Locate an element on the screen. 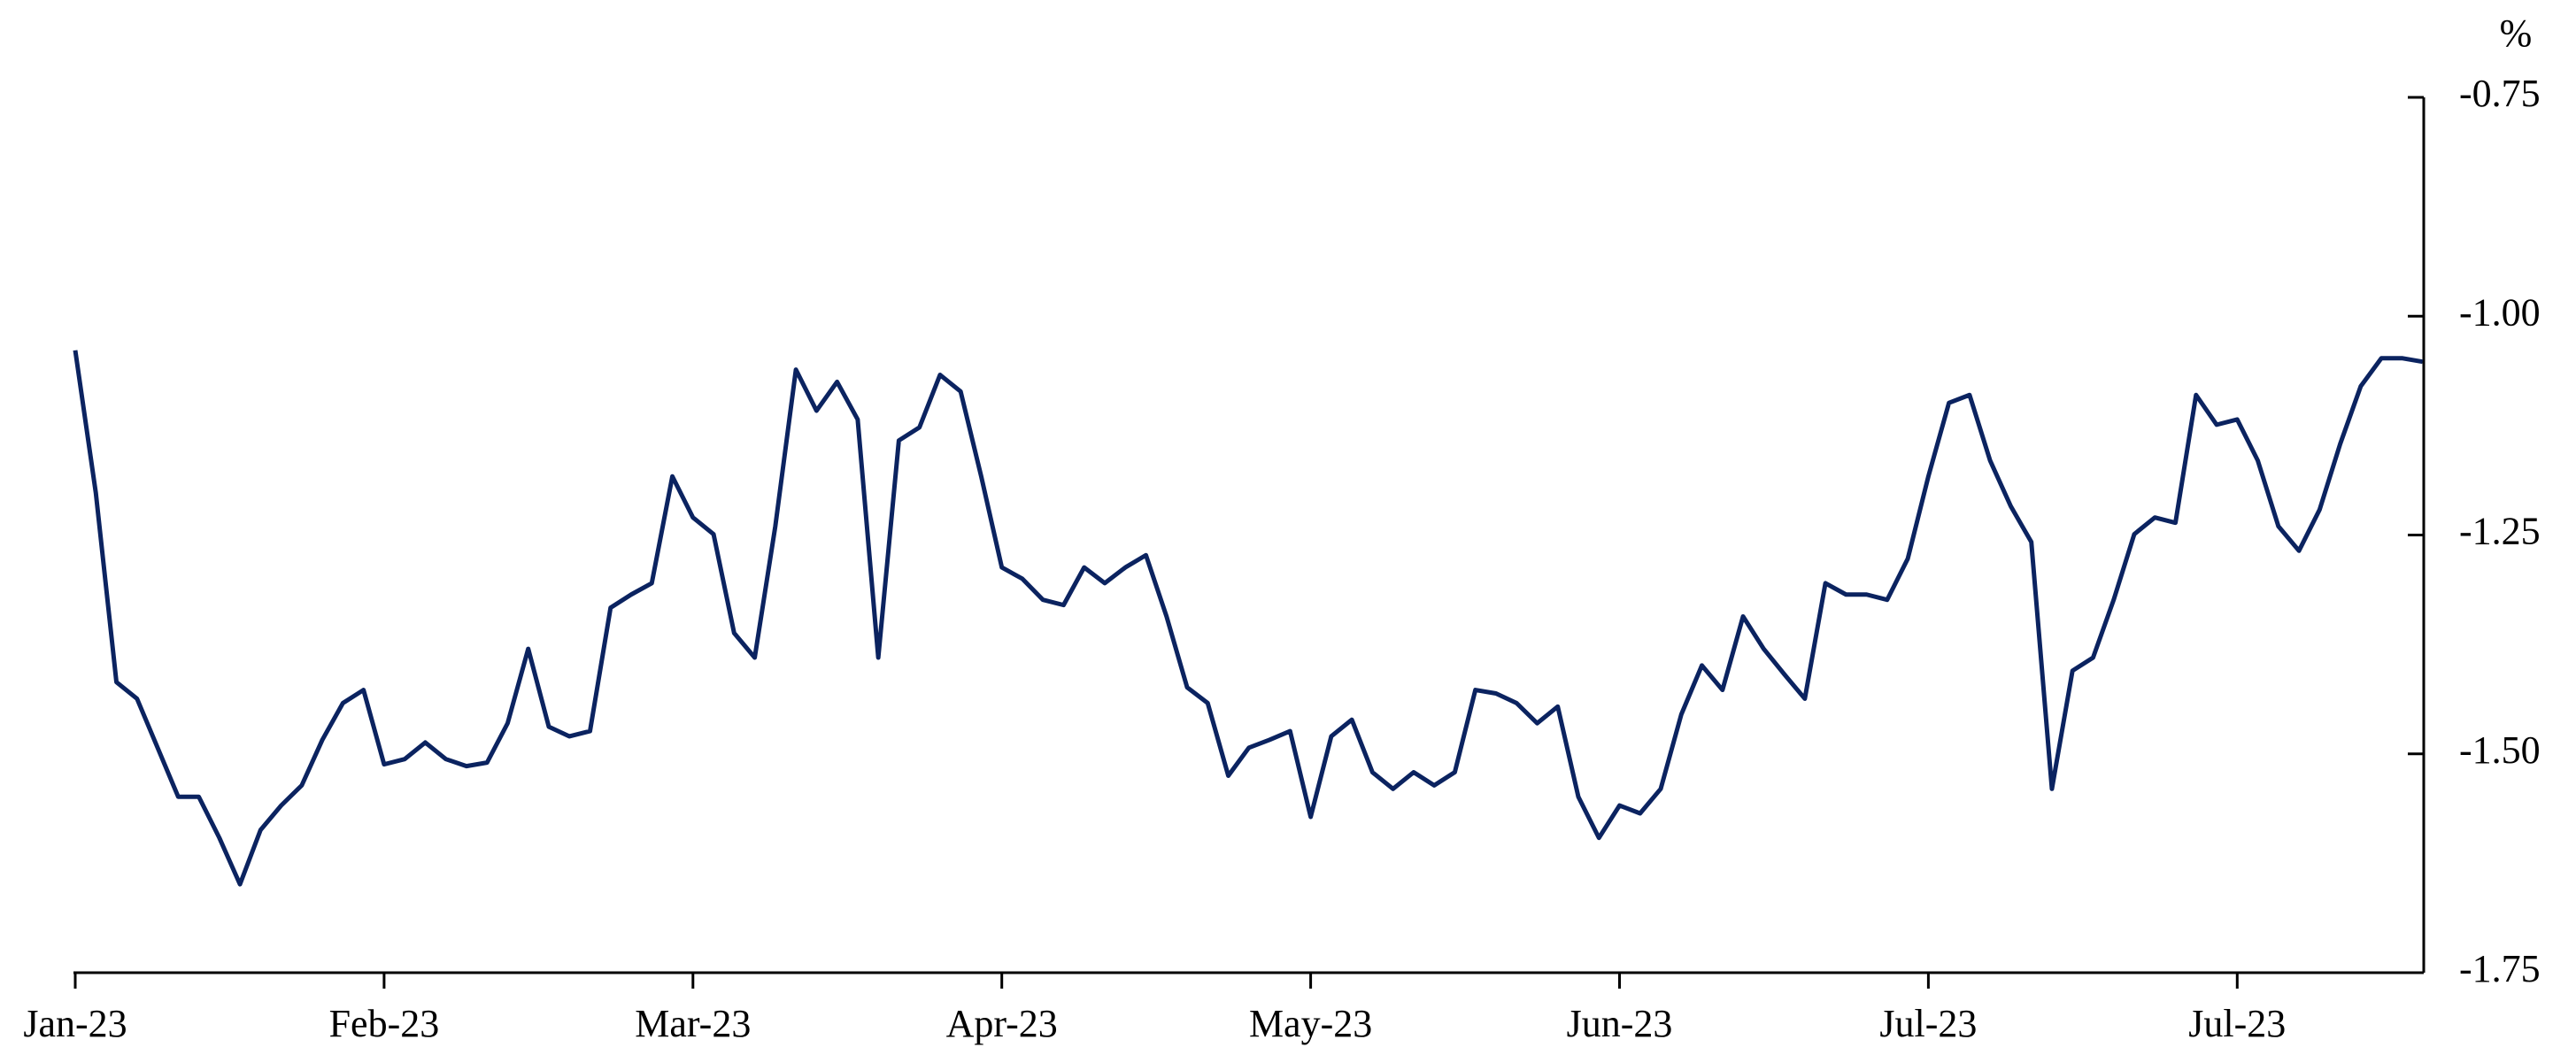 The height and width of the screenshot is (1055, 2576). y-tick-label: -1.00 is located at coordinates (2500, 312).